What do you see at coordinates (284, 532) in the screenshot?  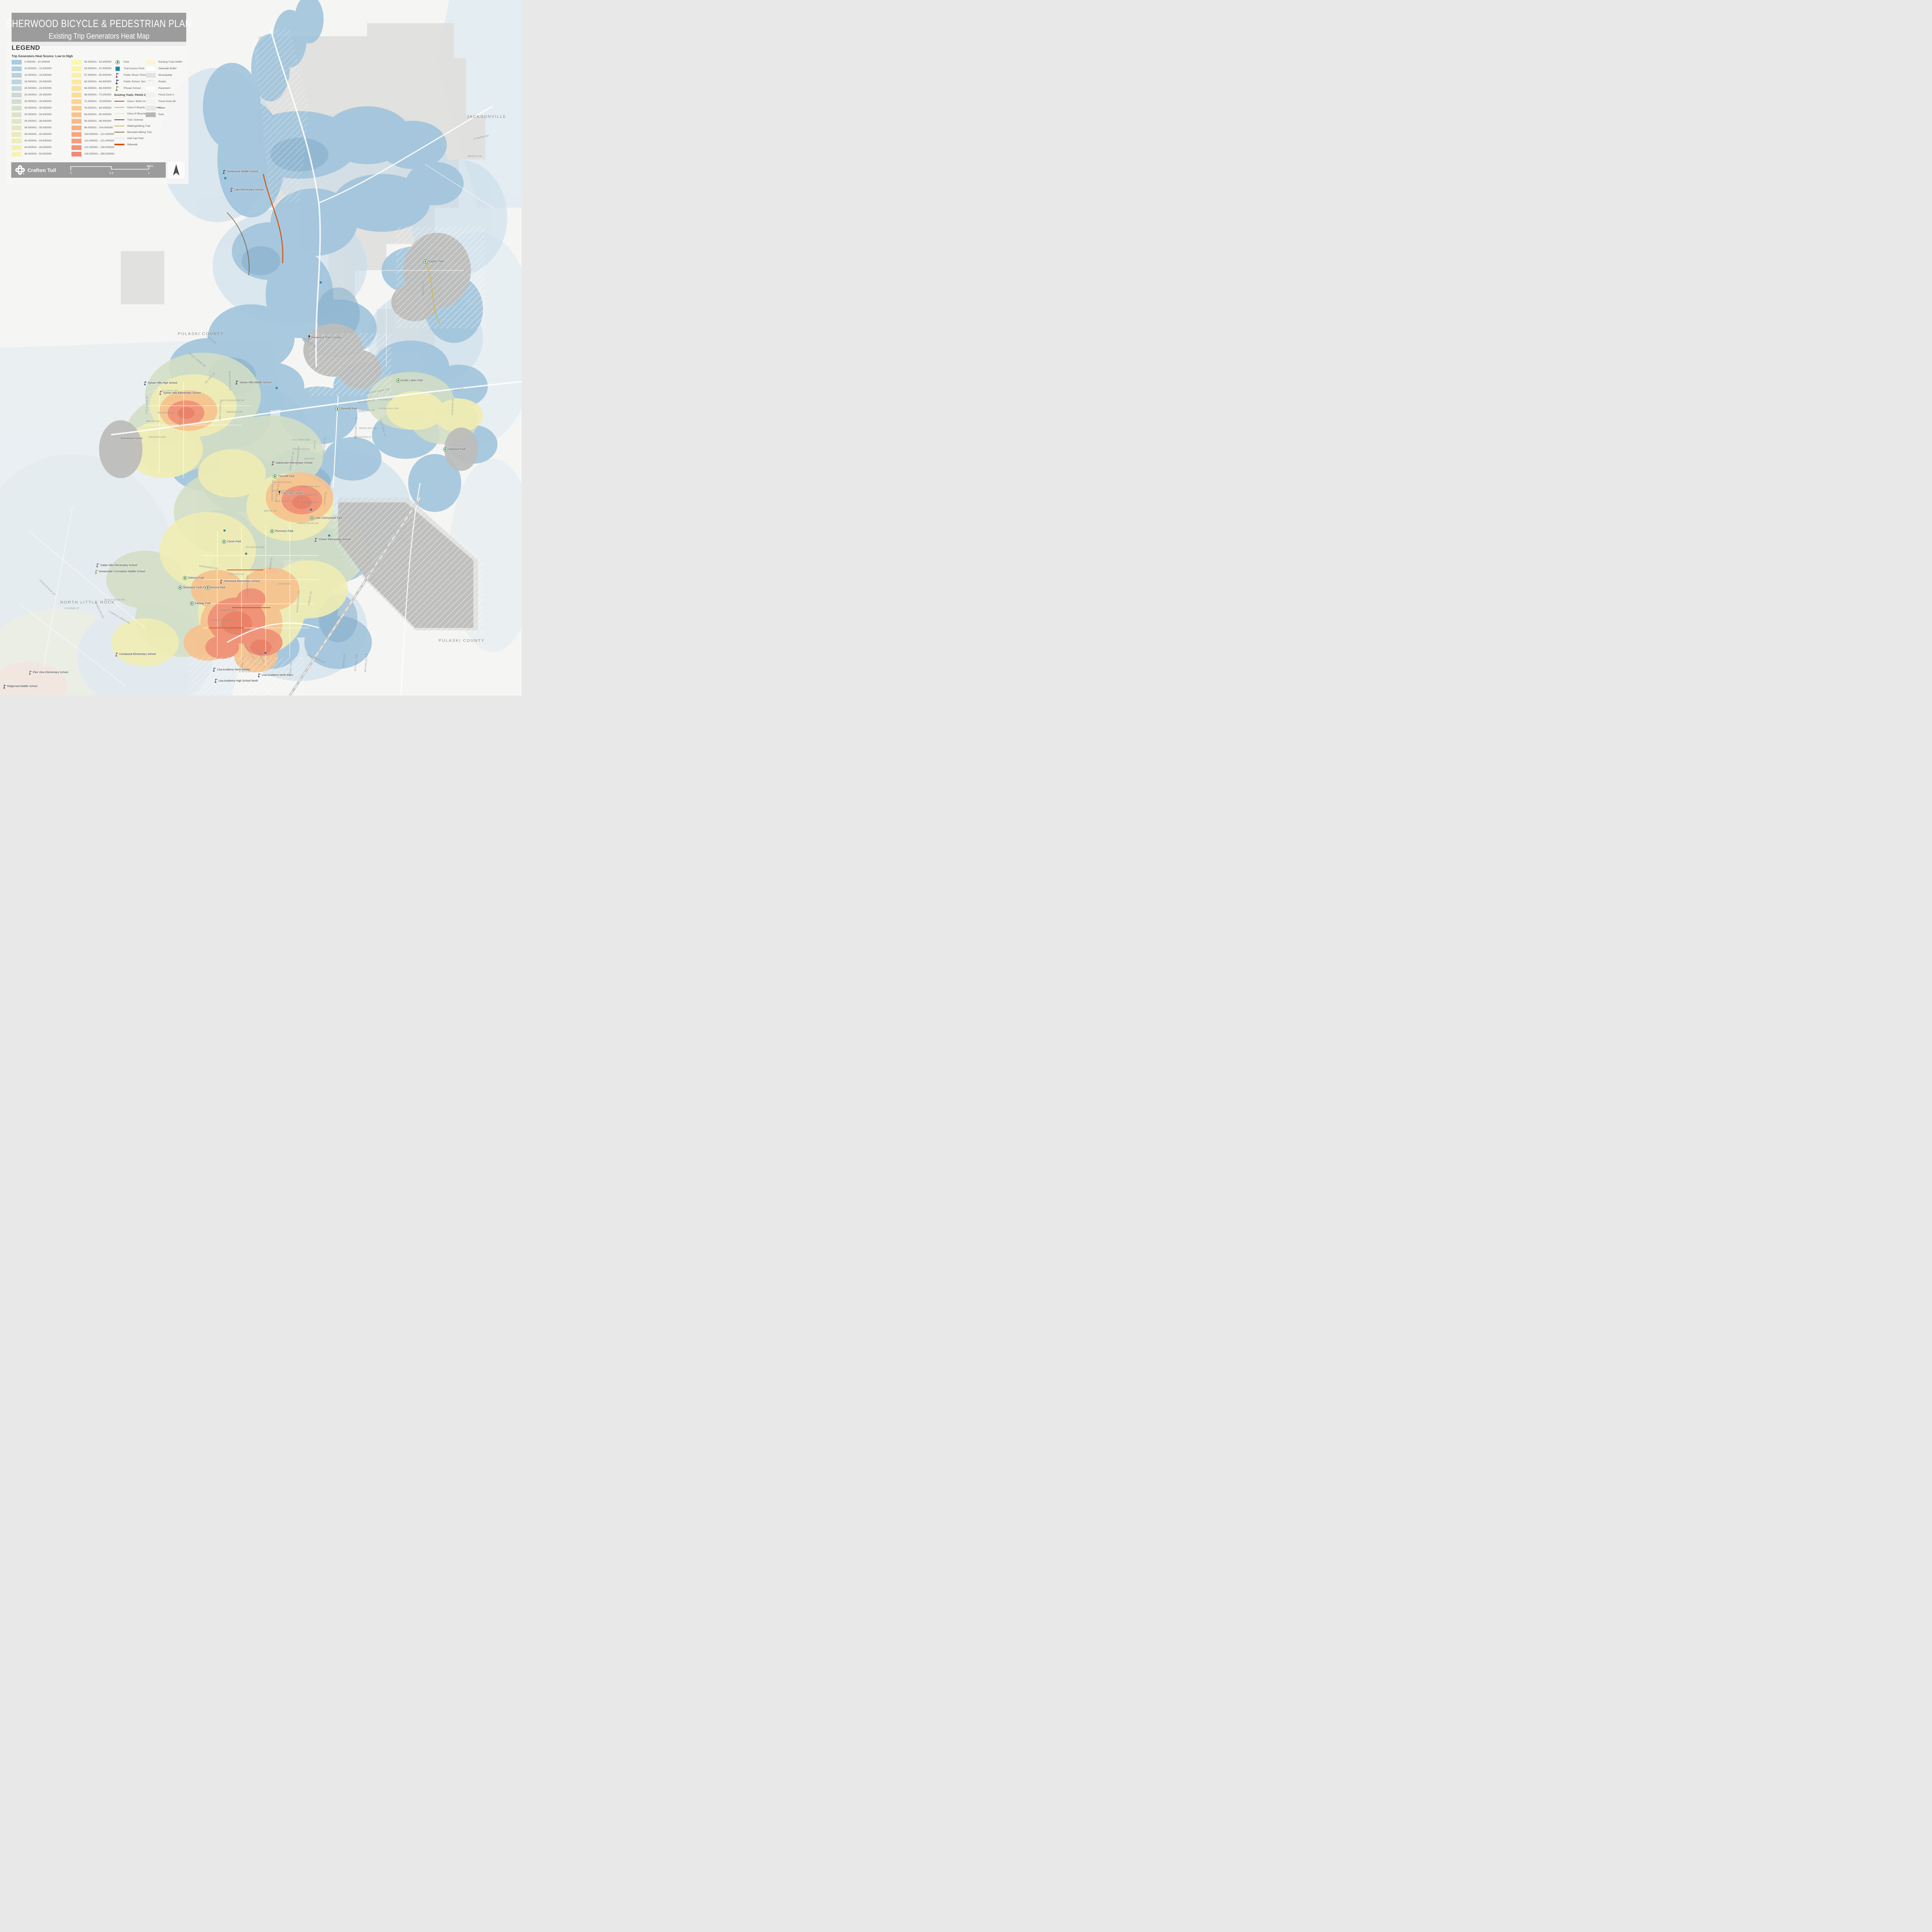 I see `park-label: Plummers Park` at bounding box center [284, 532].